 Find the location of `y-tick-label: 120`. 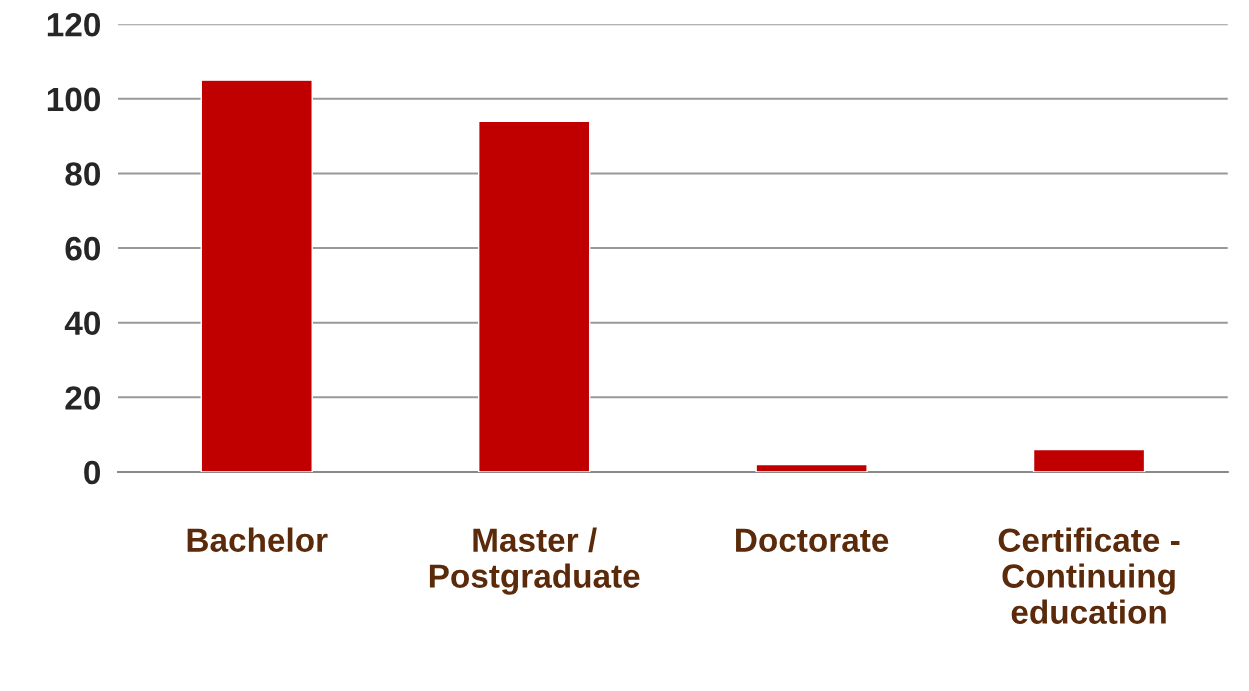

y-tick-label: 120 is located at coordinates (73, 24).